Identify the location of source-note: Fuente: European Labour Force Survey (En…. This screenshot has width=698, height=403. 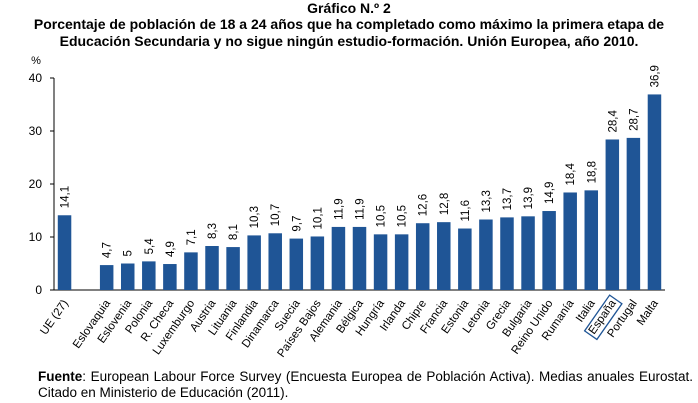
(365, 385).